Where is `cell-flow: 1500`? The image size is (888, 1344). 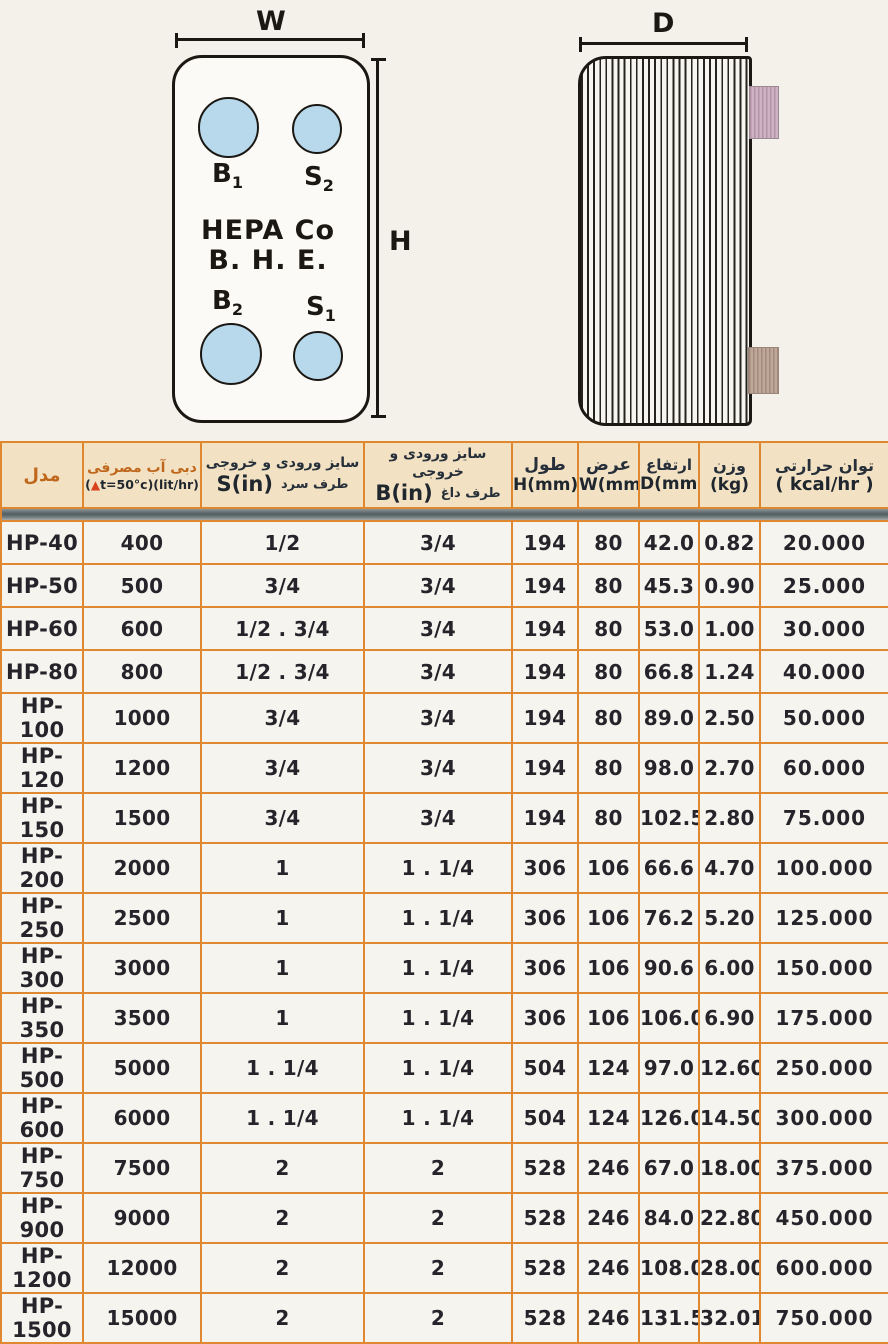 cell-flow: 1500 is located at coordinates (142, 818).